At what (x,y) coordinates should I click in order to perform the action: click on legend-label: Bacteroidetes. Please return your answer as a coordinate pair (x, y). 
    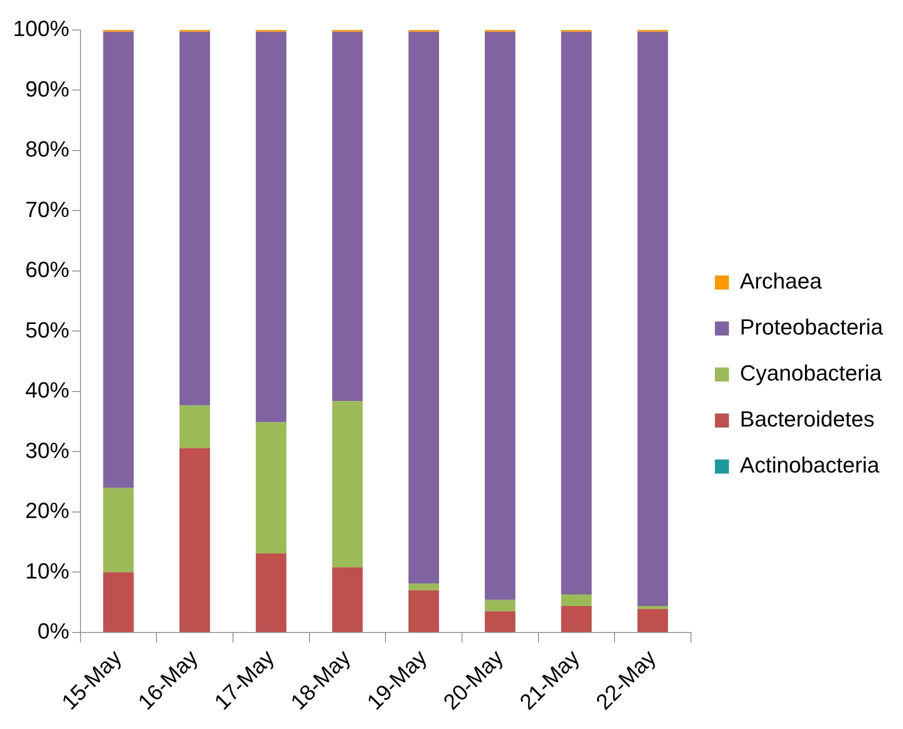
    Looking at the image, I should click on (807, 419).